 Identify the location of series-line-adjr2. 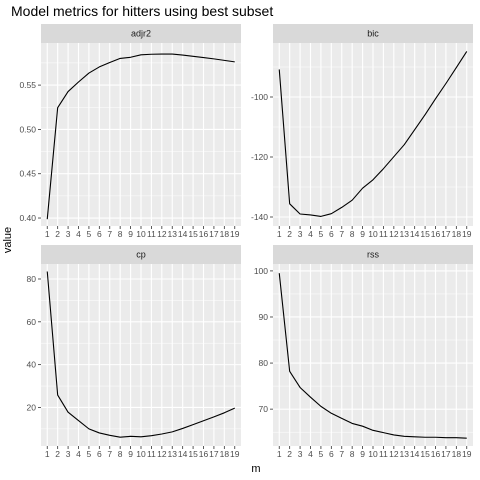
(140, 136).